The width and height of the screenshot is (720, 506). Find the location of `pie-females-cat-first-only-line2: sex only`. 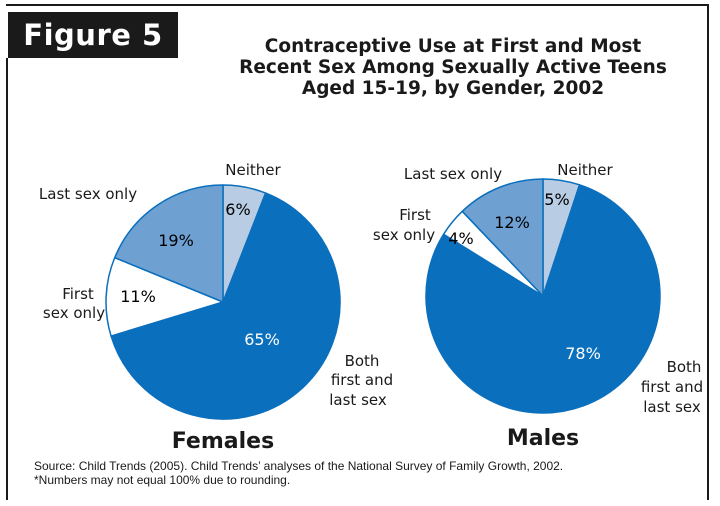

pie-females-cat-first-only-line2: sex only is located at coordinates (74, 313).